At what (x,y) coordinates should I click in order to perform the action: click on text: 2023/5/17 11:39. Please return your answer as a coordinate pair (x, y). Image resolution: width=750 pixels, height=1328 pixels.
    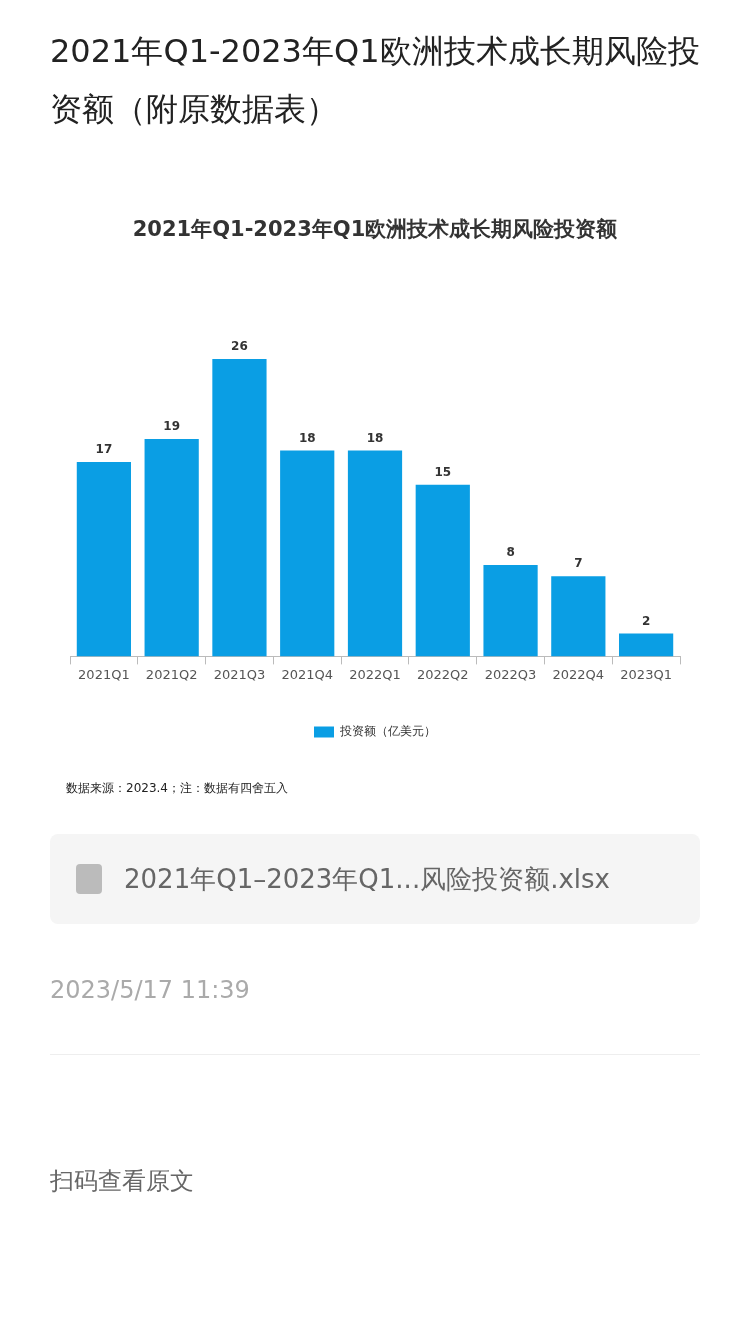
    Looking at the image, I should click on (150, 990).